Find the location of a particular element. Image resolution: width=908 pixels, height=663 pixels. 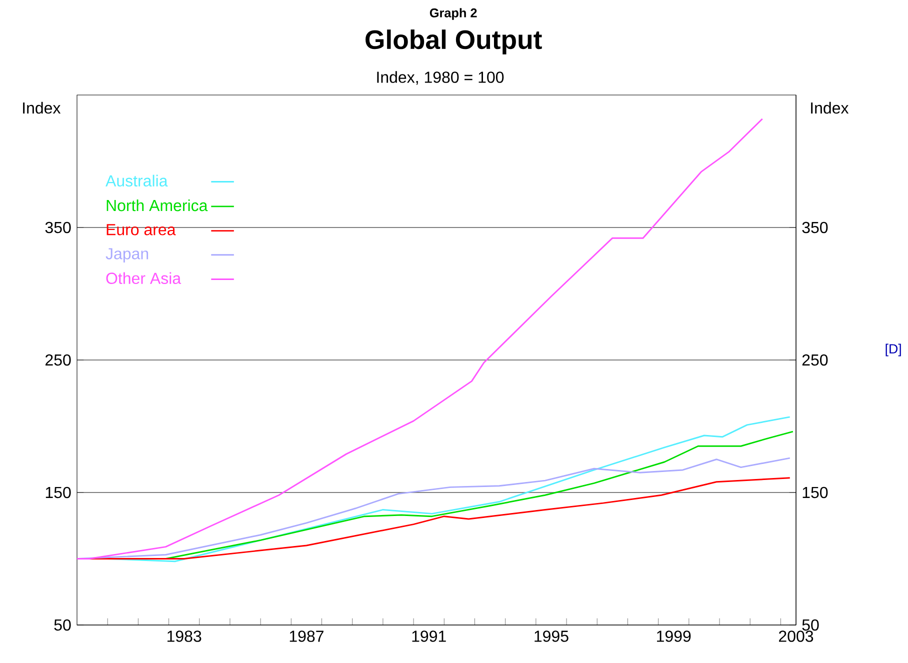

x-tick-label: 1995 is located at coordinates (551, 636).